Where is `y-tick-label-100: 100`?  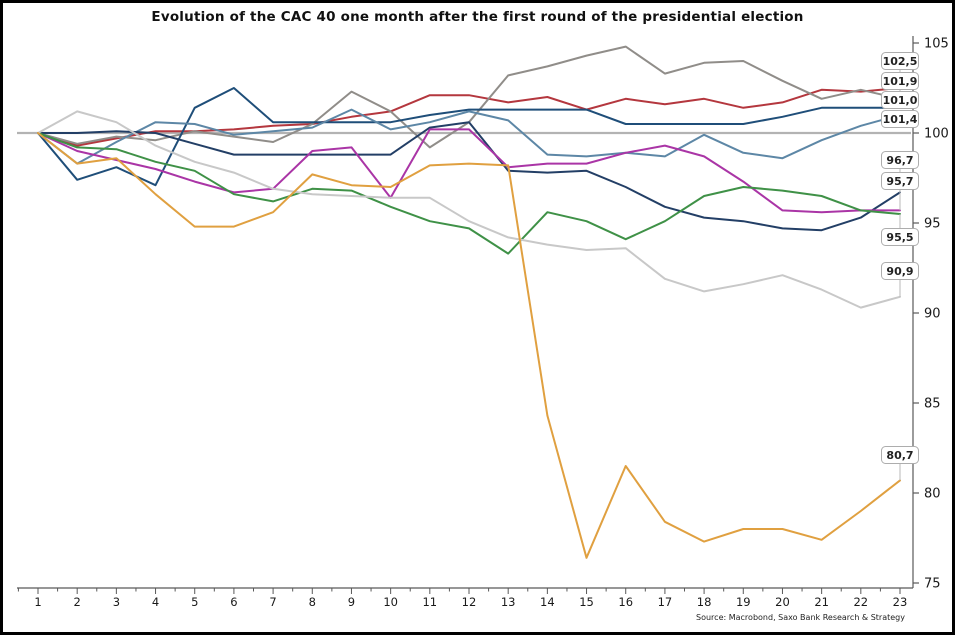 y-tick-label-100: 100 is located at coordinates (936, 134).